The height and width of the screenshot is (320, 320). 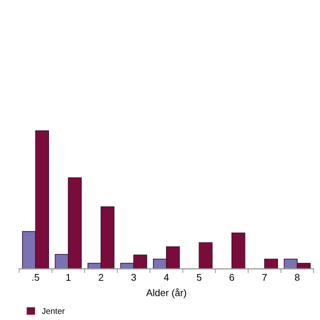 I want to click on x-tick-label: 6, so click(x=232, y=277).